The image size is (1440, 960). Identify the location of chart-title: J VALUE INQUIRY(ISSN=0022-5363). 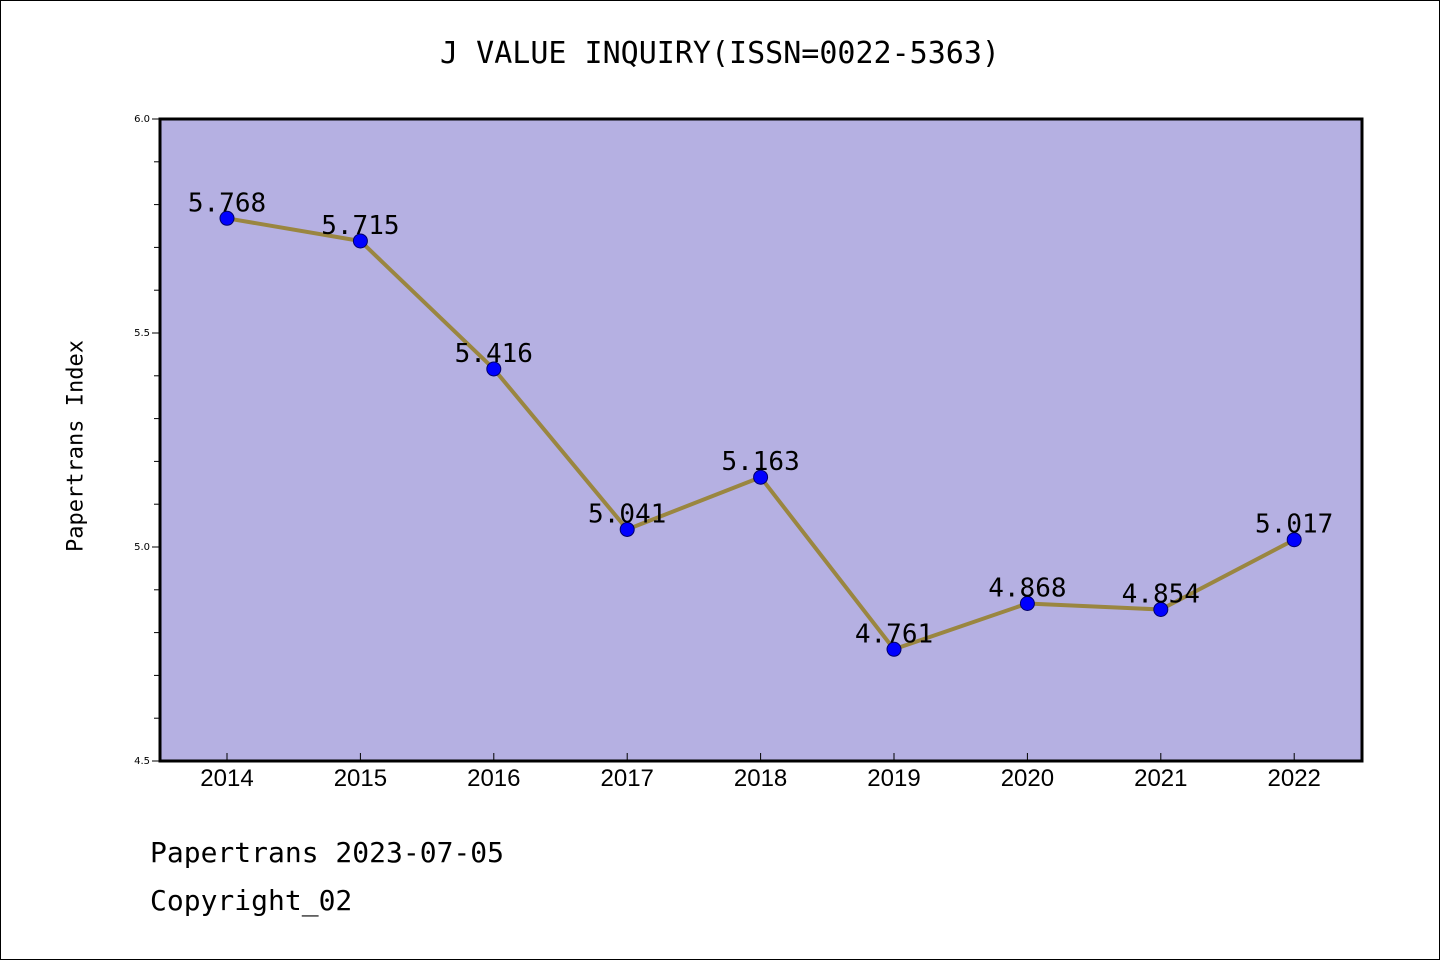
(720, 53).